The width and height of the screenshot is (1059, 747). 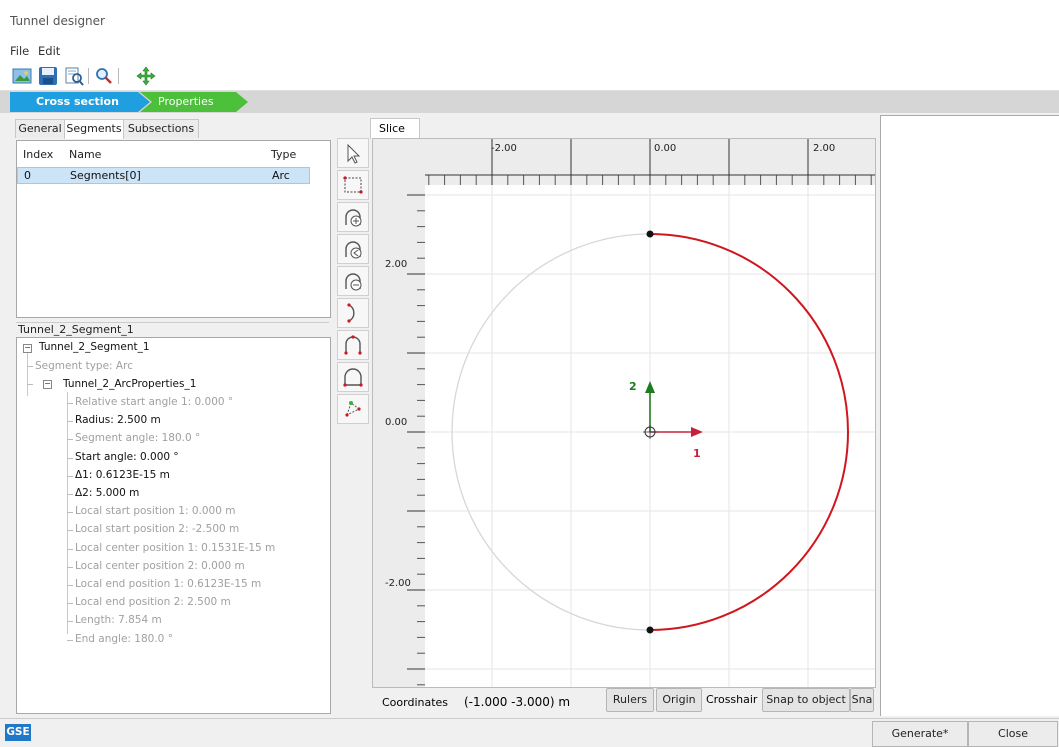 What do you see at coordinates (392, 128) in the screenshot?
I see `slice-tab-label: Slice` at bounding box center [392, 128].